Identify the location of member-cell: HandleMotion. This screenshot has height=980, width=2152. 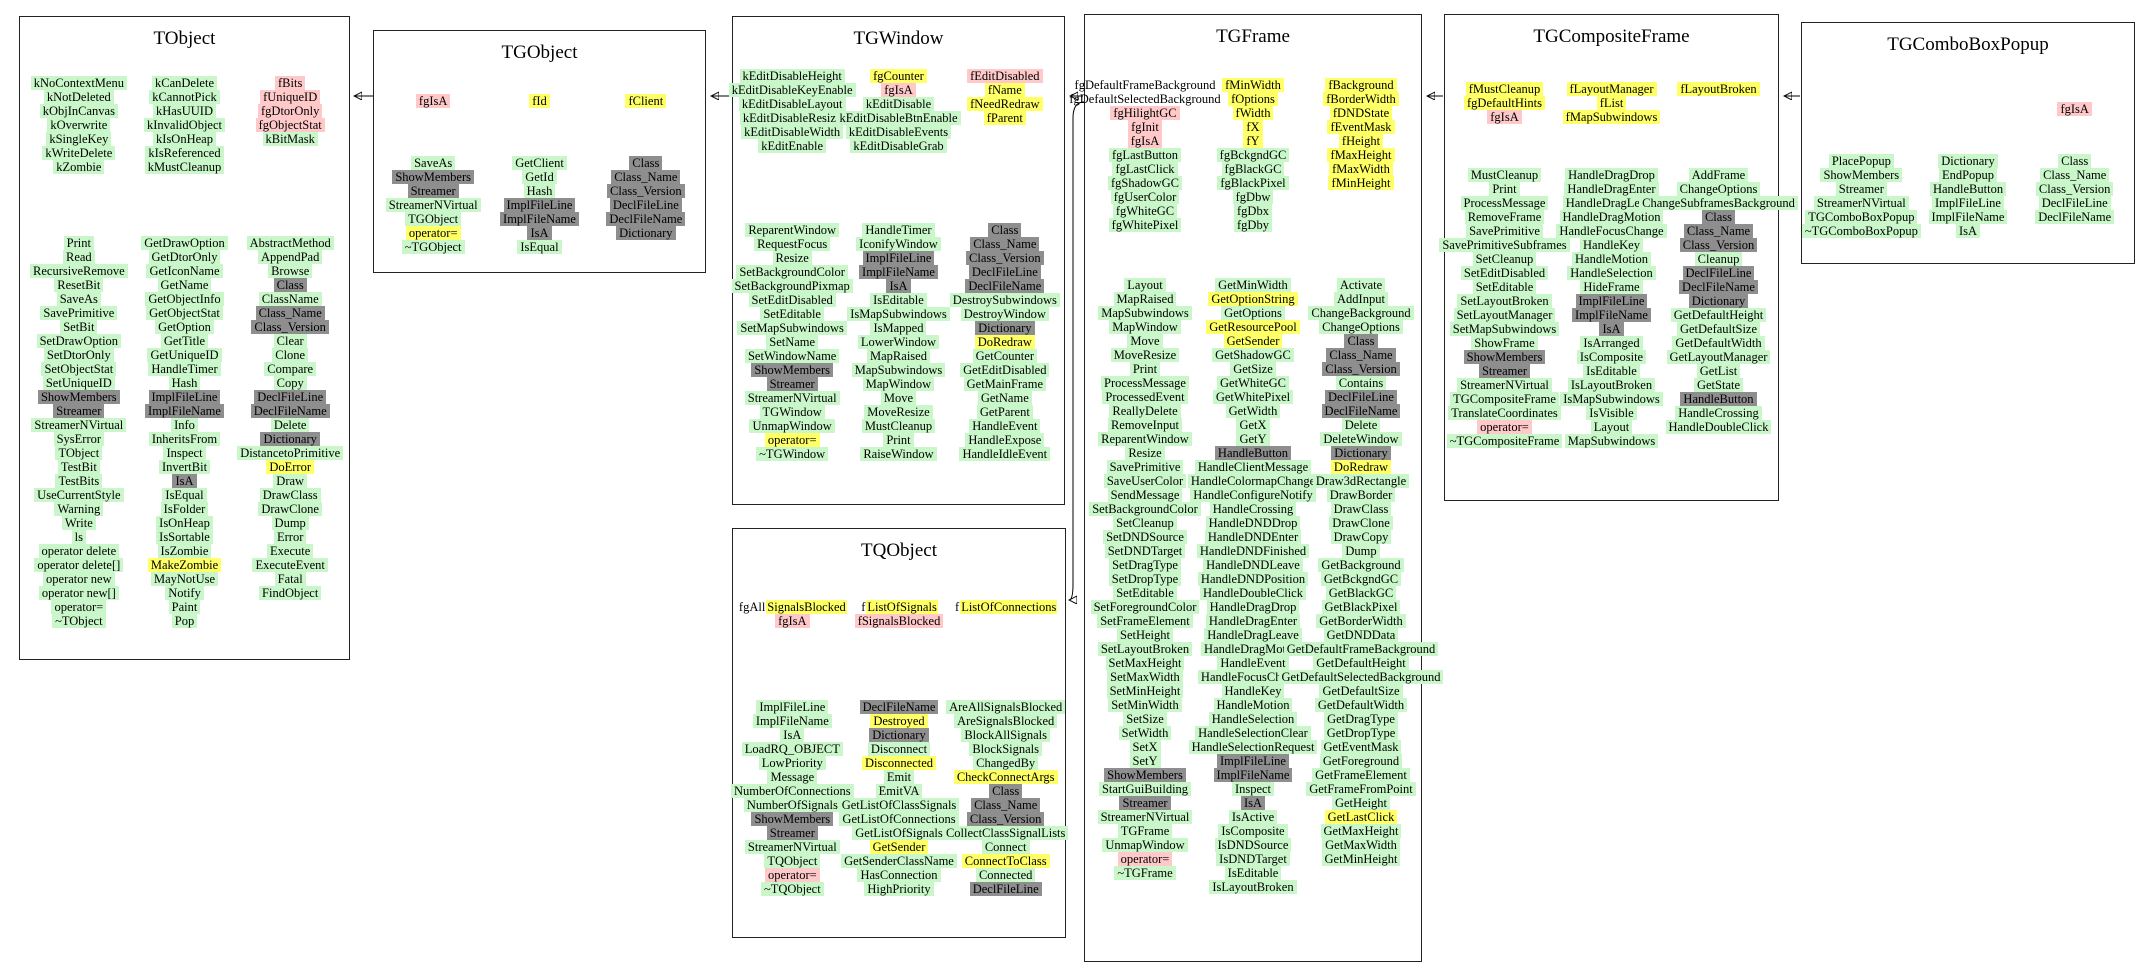
(1611, 259).